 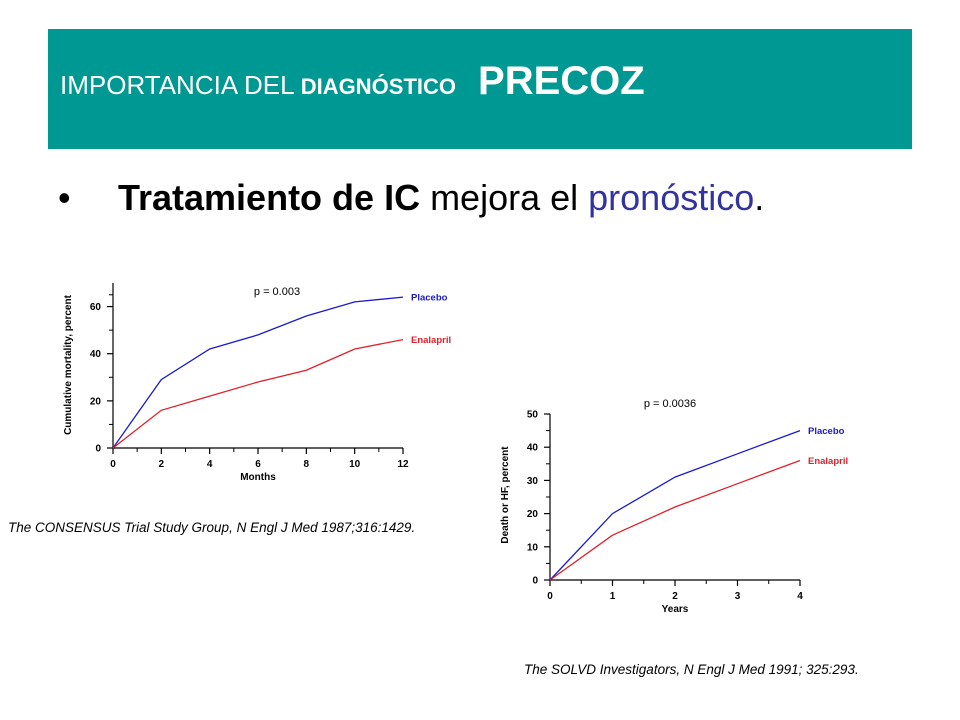 I want to click on p-value-label: p = 0.0036, so click(x=670, y=404).